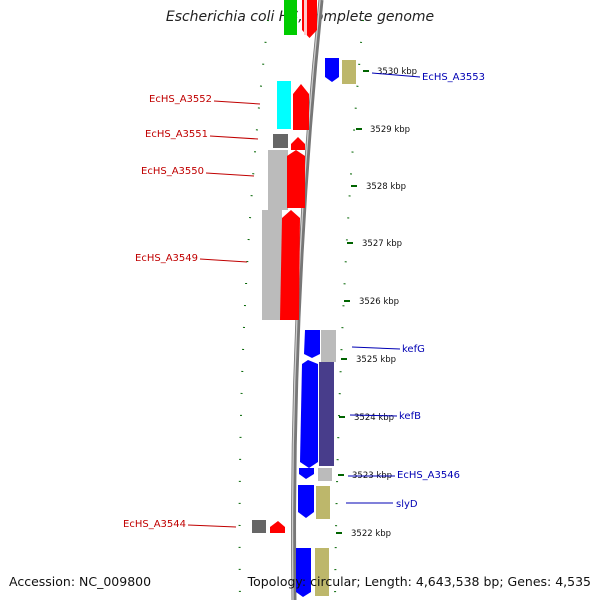  I want to click on tick-label: 3526 kbp, so click(379, 302).